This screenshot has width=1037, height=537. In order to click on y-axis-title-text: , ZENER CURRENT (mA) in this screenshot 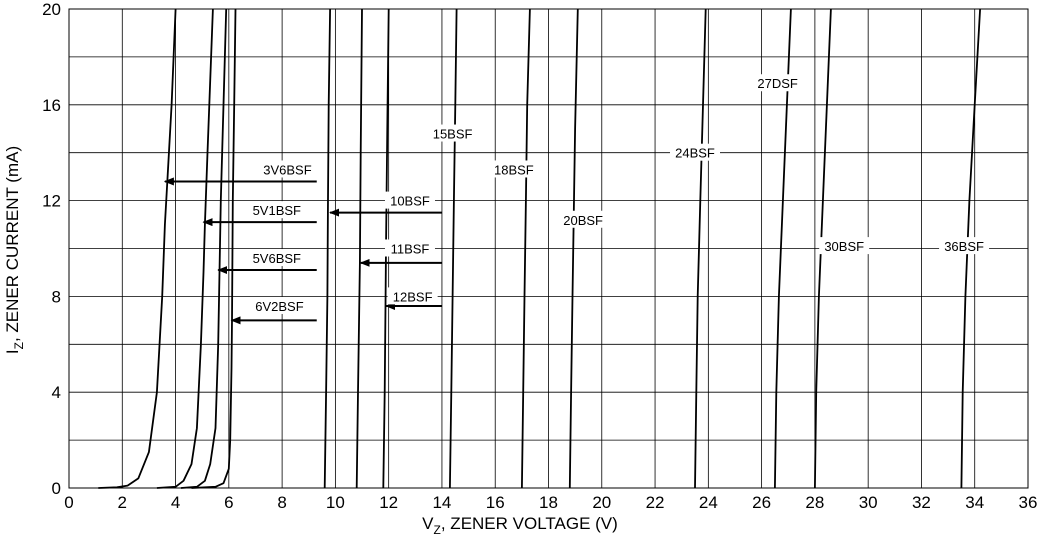, I will do `click(12, 244)`.